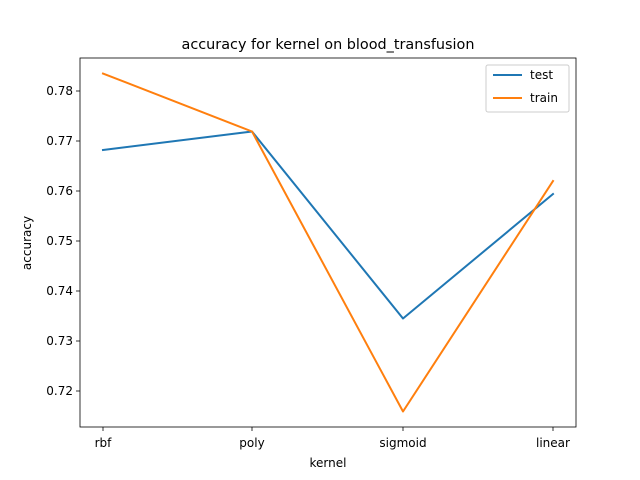 The height and width of the screenshot is (480, 640). I want to click on x-tick-label: poly, so click(251, 443).